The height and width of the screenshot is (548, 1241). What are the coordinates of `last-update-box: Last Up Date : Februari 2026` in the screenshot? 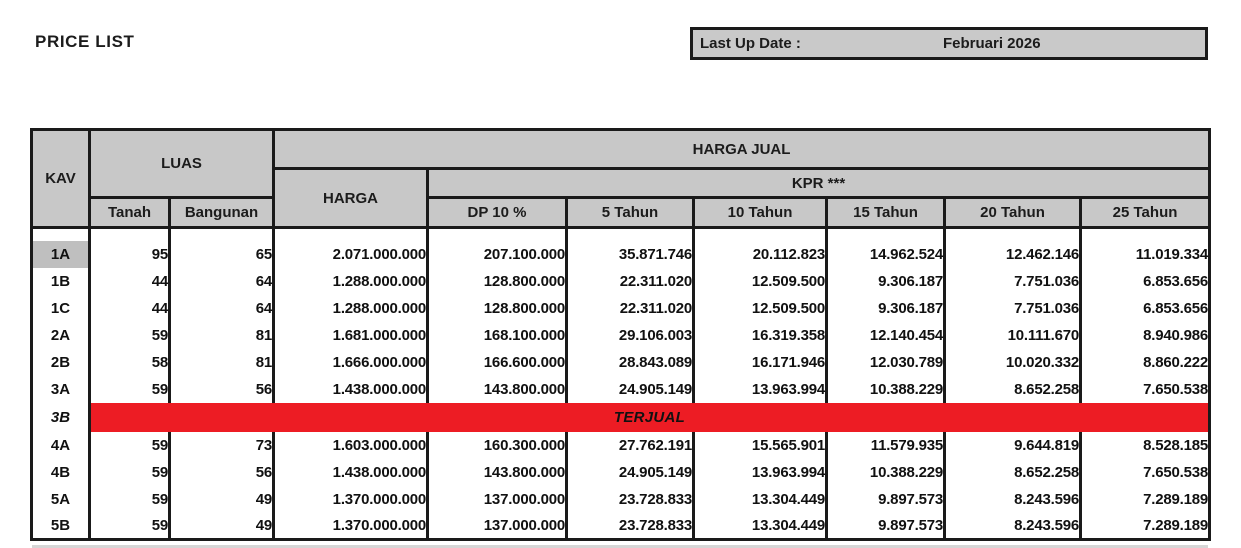 It's located at (949, 43).